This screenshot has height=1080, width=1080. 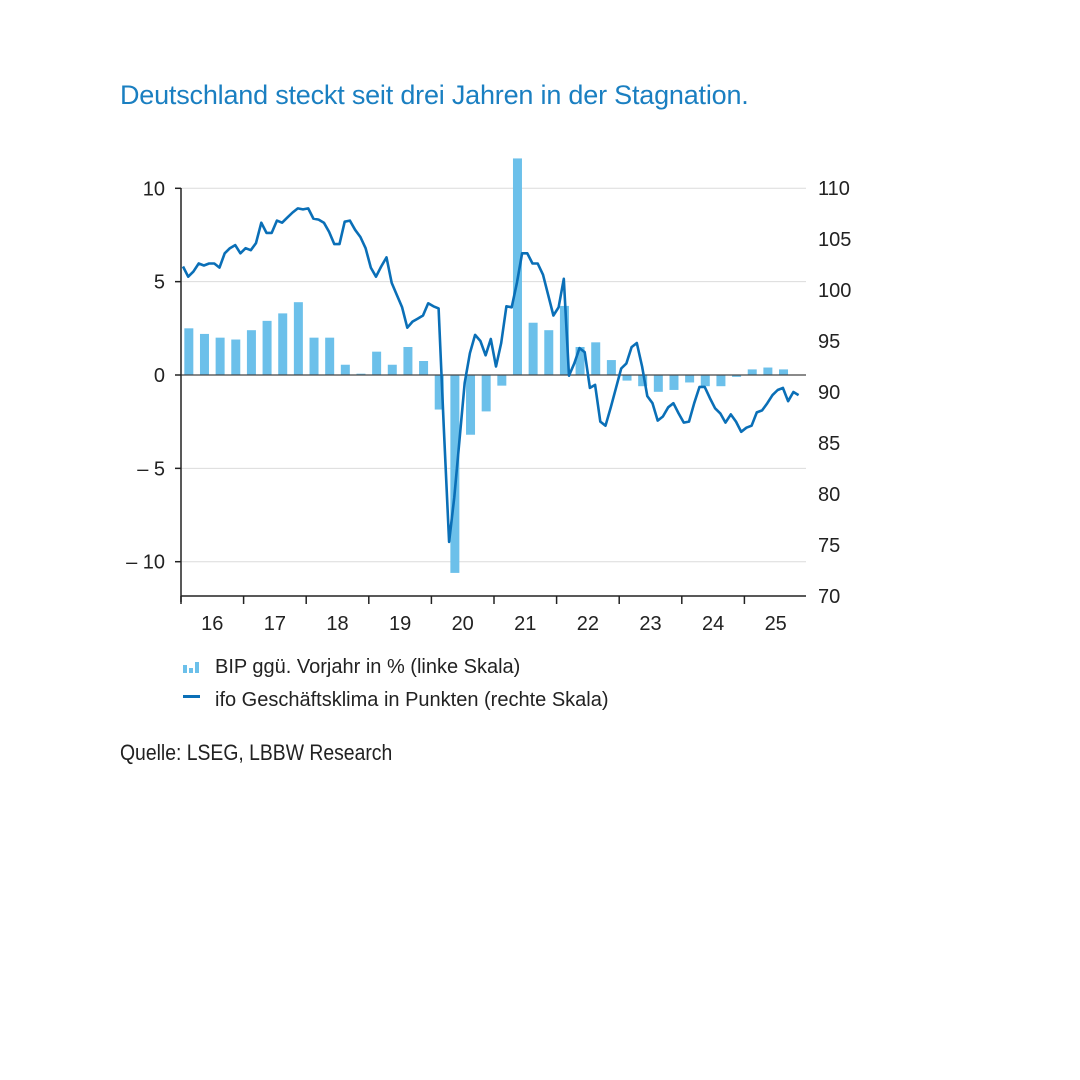 I want to click on x-tick-label: 17, so click(x=275, y=624).